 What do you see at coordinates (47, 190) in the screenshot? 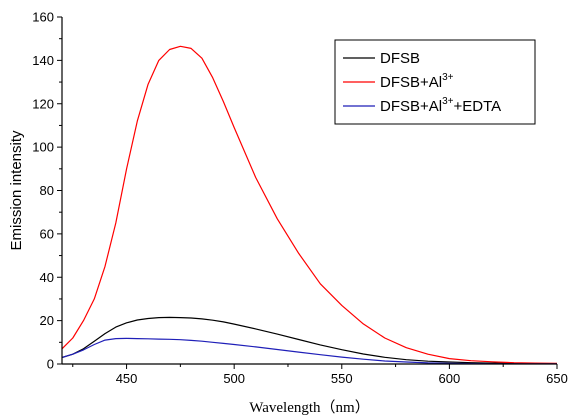
I see `y-tick-label: 80` at bounding box center [47, 190].